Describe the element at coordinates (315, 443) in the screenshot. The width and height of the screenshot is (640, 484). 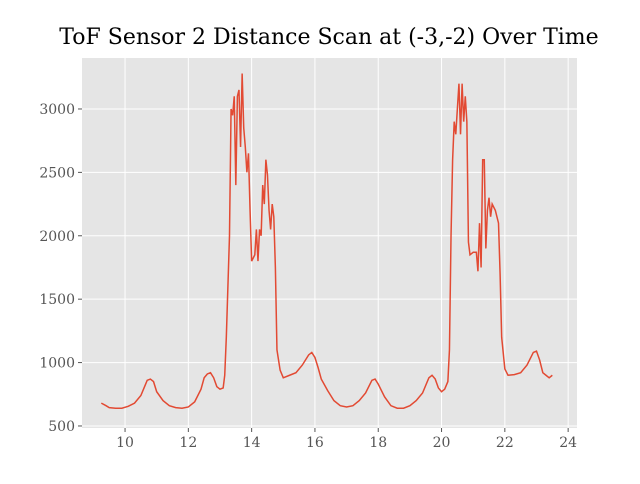
I see `x-tick-label: 16` at that location.